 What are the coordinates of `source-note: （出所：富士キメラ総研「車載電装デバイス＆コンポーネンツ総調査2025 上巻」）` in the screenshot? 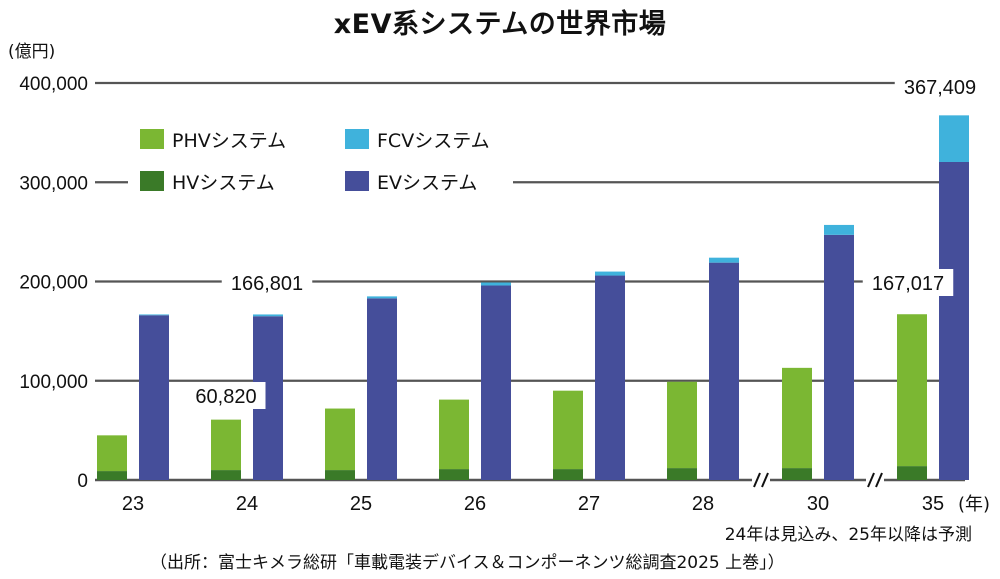 It's located at (467, 563).